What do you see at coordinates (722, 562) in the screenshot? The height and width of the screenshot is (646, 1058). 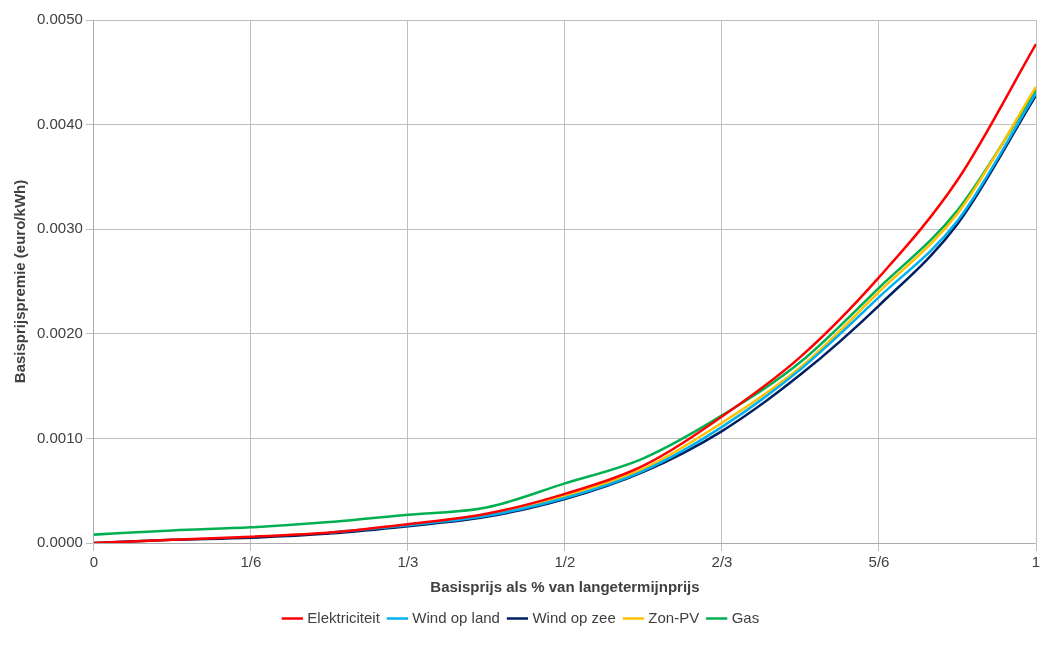 I see `x-tick-label: 2/3` at bounding box center [722, 562].